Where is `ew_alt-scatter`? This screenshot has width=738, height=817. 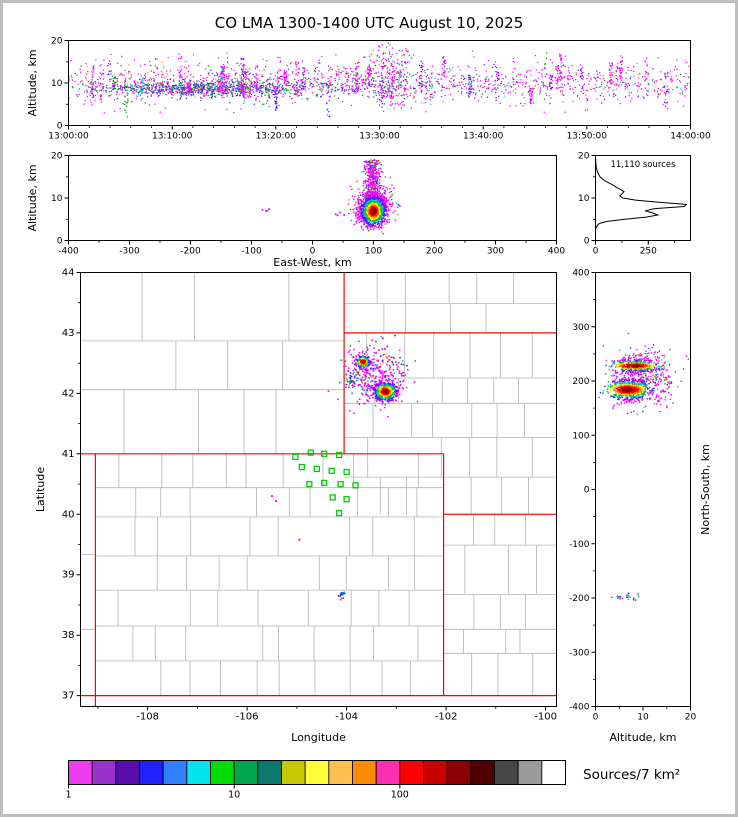 ew_alt-scatter is located at coordinates (331, 197).